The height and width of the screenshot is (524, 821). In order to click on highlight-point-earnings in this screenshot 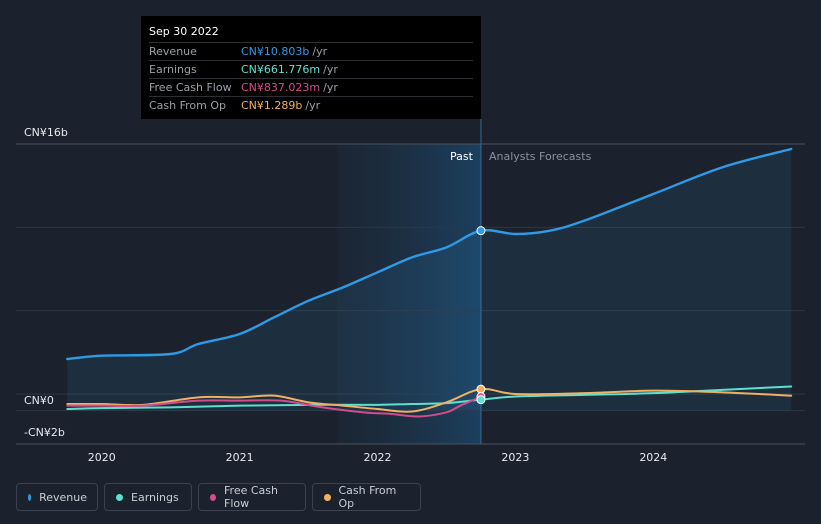, I will do `click(481, 400)`.